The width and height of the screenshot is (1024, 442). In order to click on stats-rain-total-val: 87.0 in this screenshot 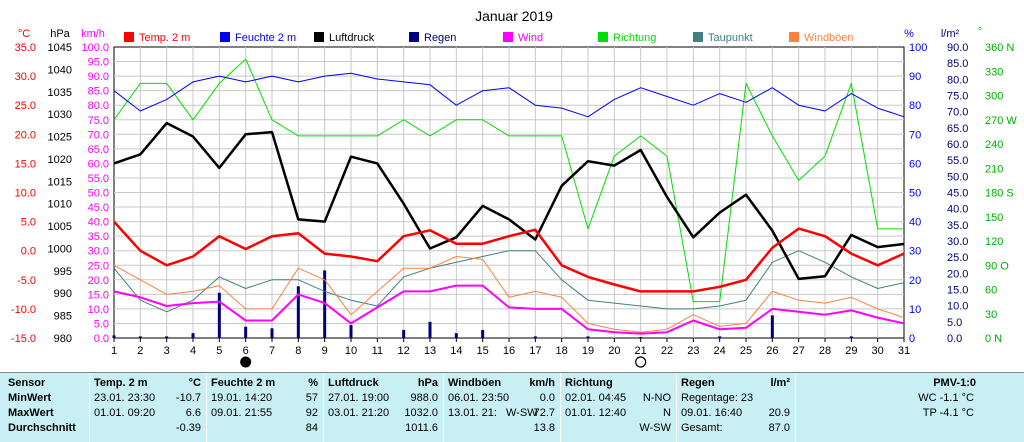, I will do `click(779, 428)`.